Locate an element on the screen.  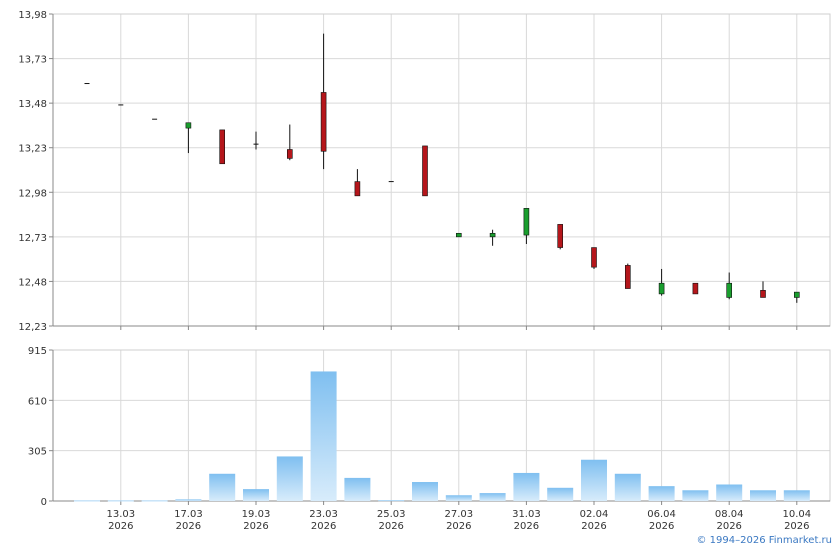
x-tick-date: 23.03 is located at coordinates (323, 514).